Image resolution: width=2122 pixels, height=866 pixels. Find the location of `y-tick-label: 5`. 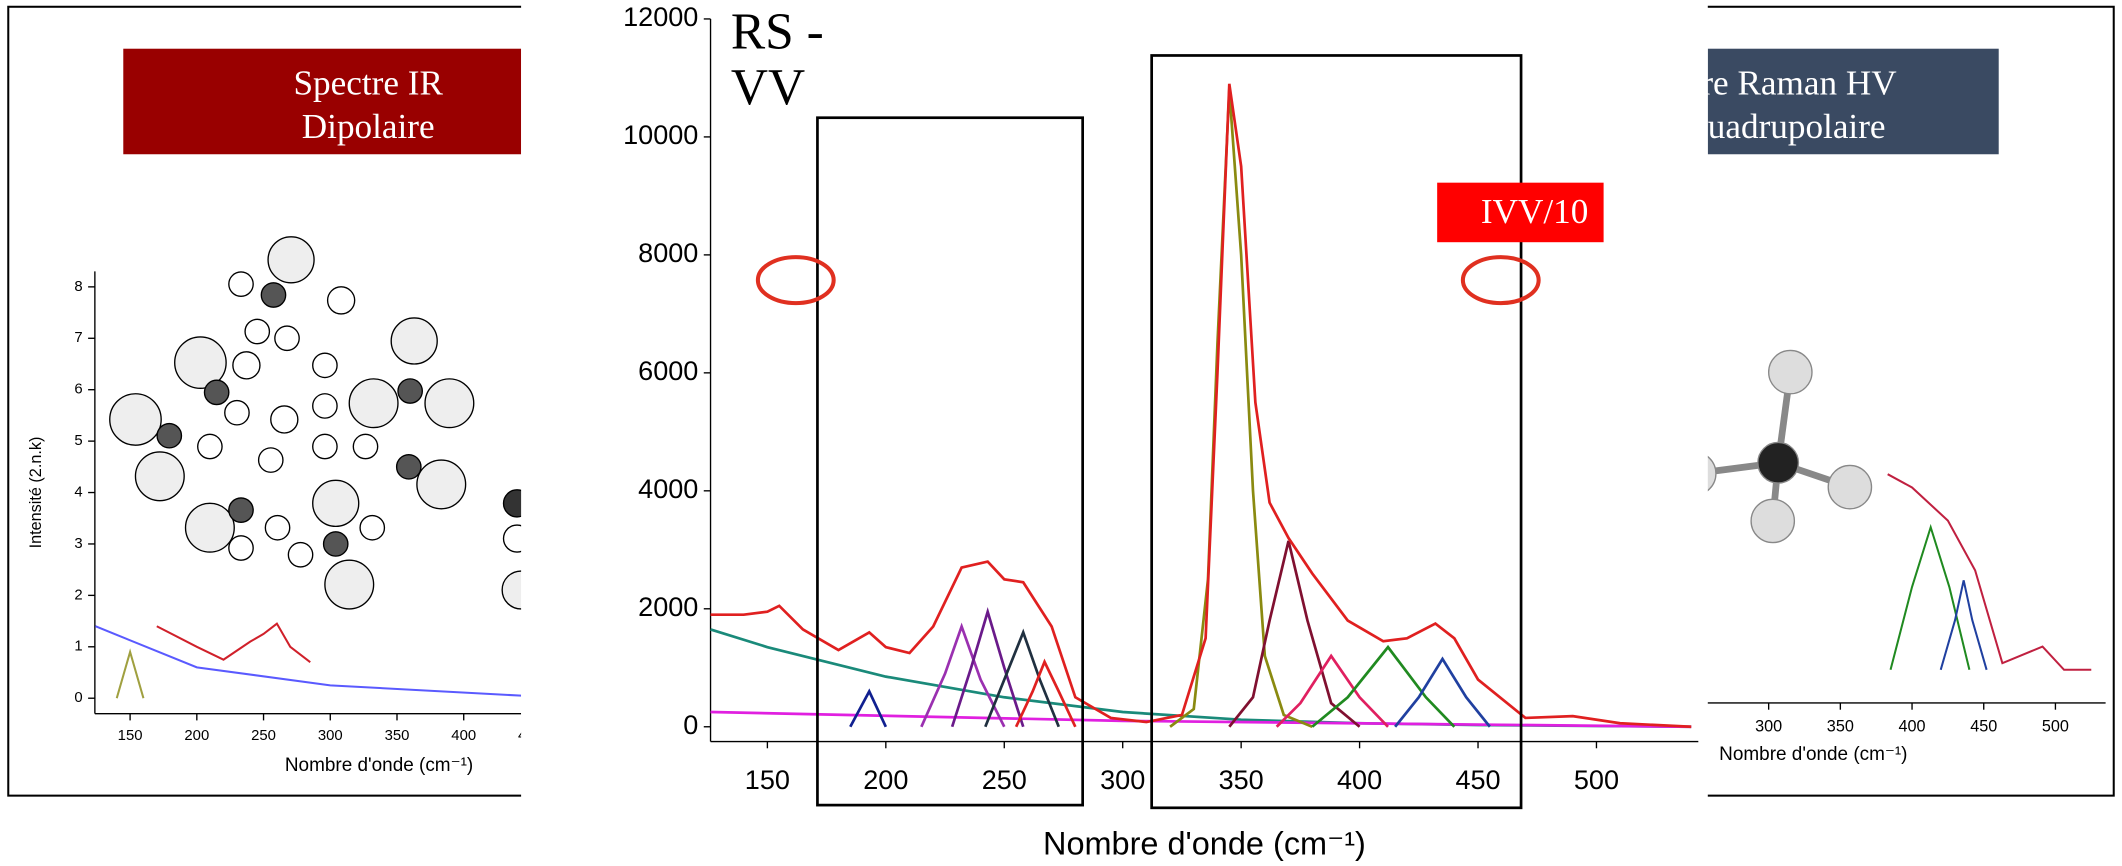

y-tick-label: 5 is located at coordinates (78, 441).